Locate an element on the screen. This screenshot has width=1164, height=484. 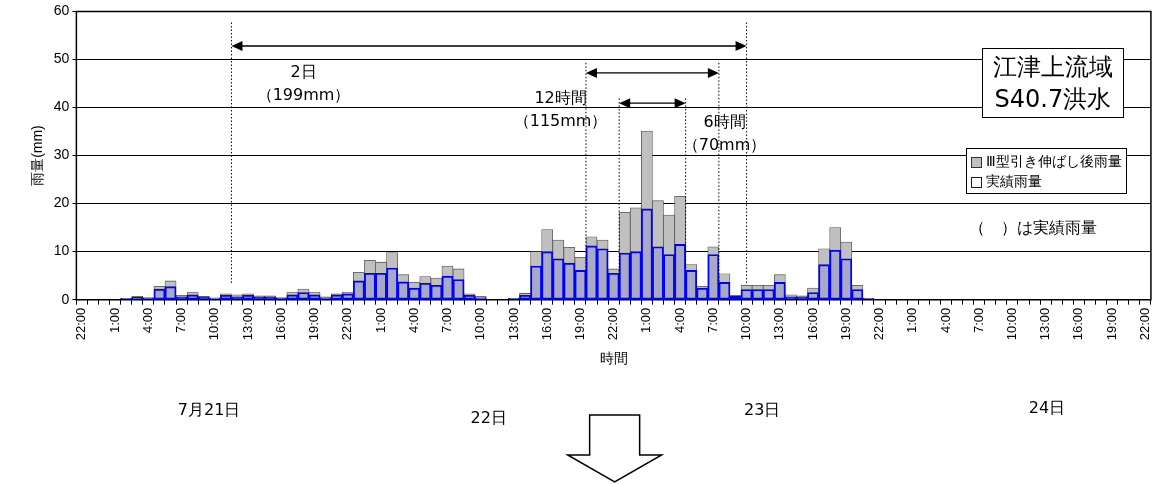
text: 23日 is located at coordinates (762, 409).